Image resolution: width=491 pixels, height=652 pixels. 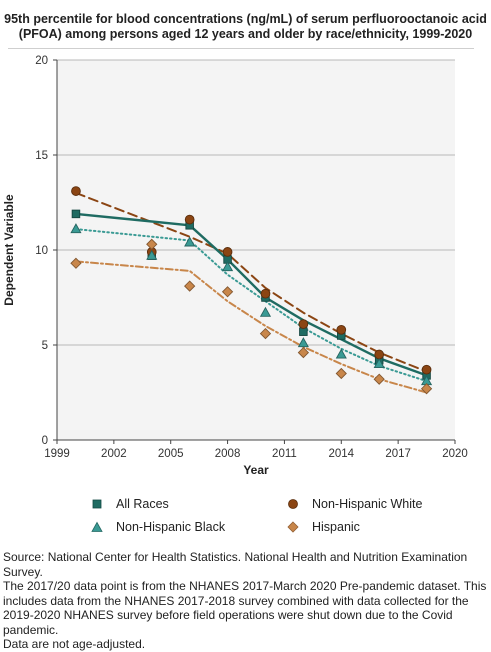 What do you see at coordinates (114, 454) in the screenshot?
I see `x-tick-label: 2002` at bounding box center [114, 454].